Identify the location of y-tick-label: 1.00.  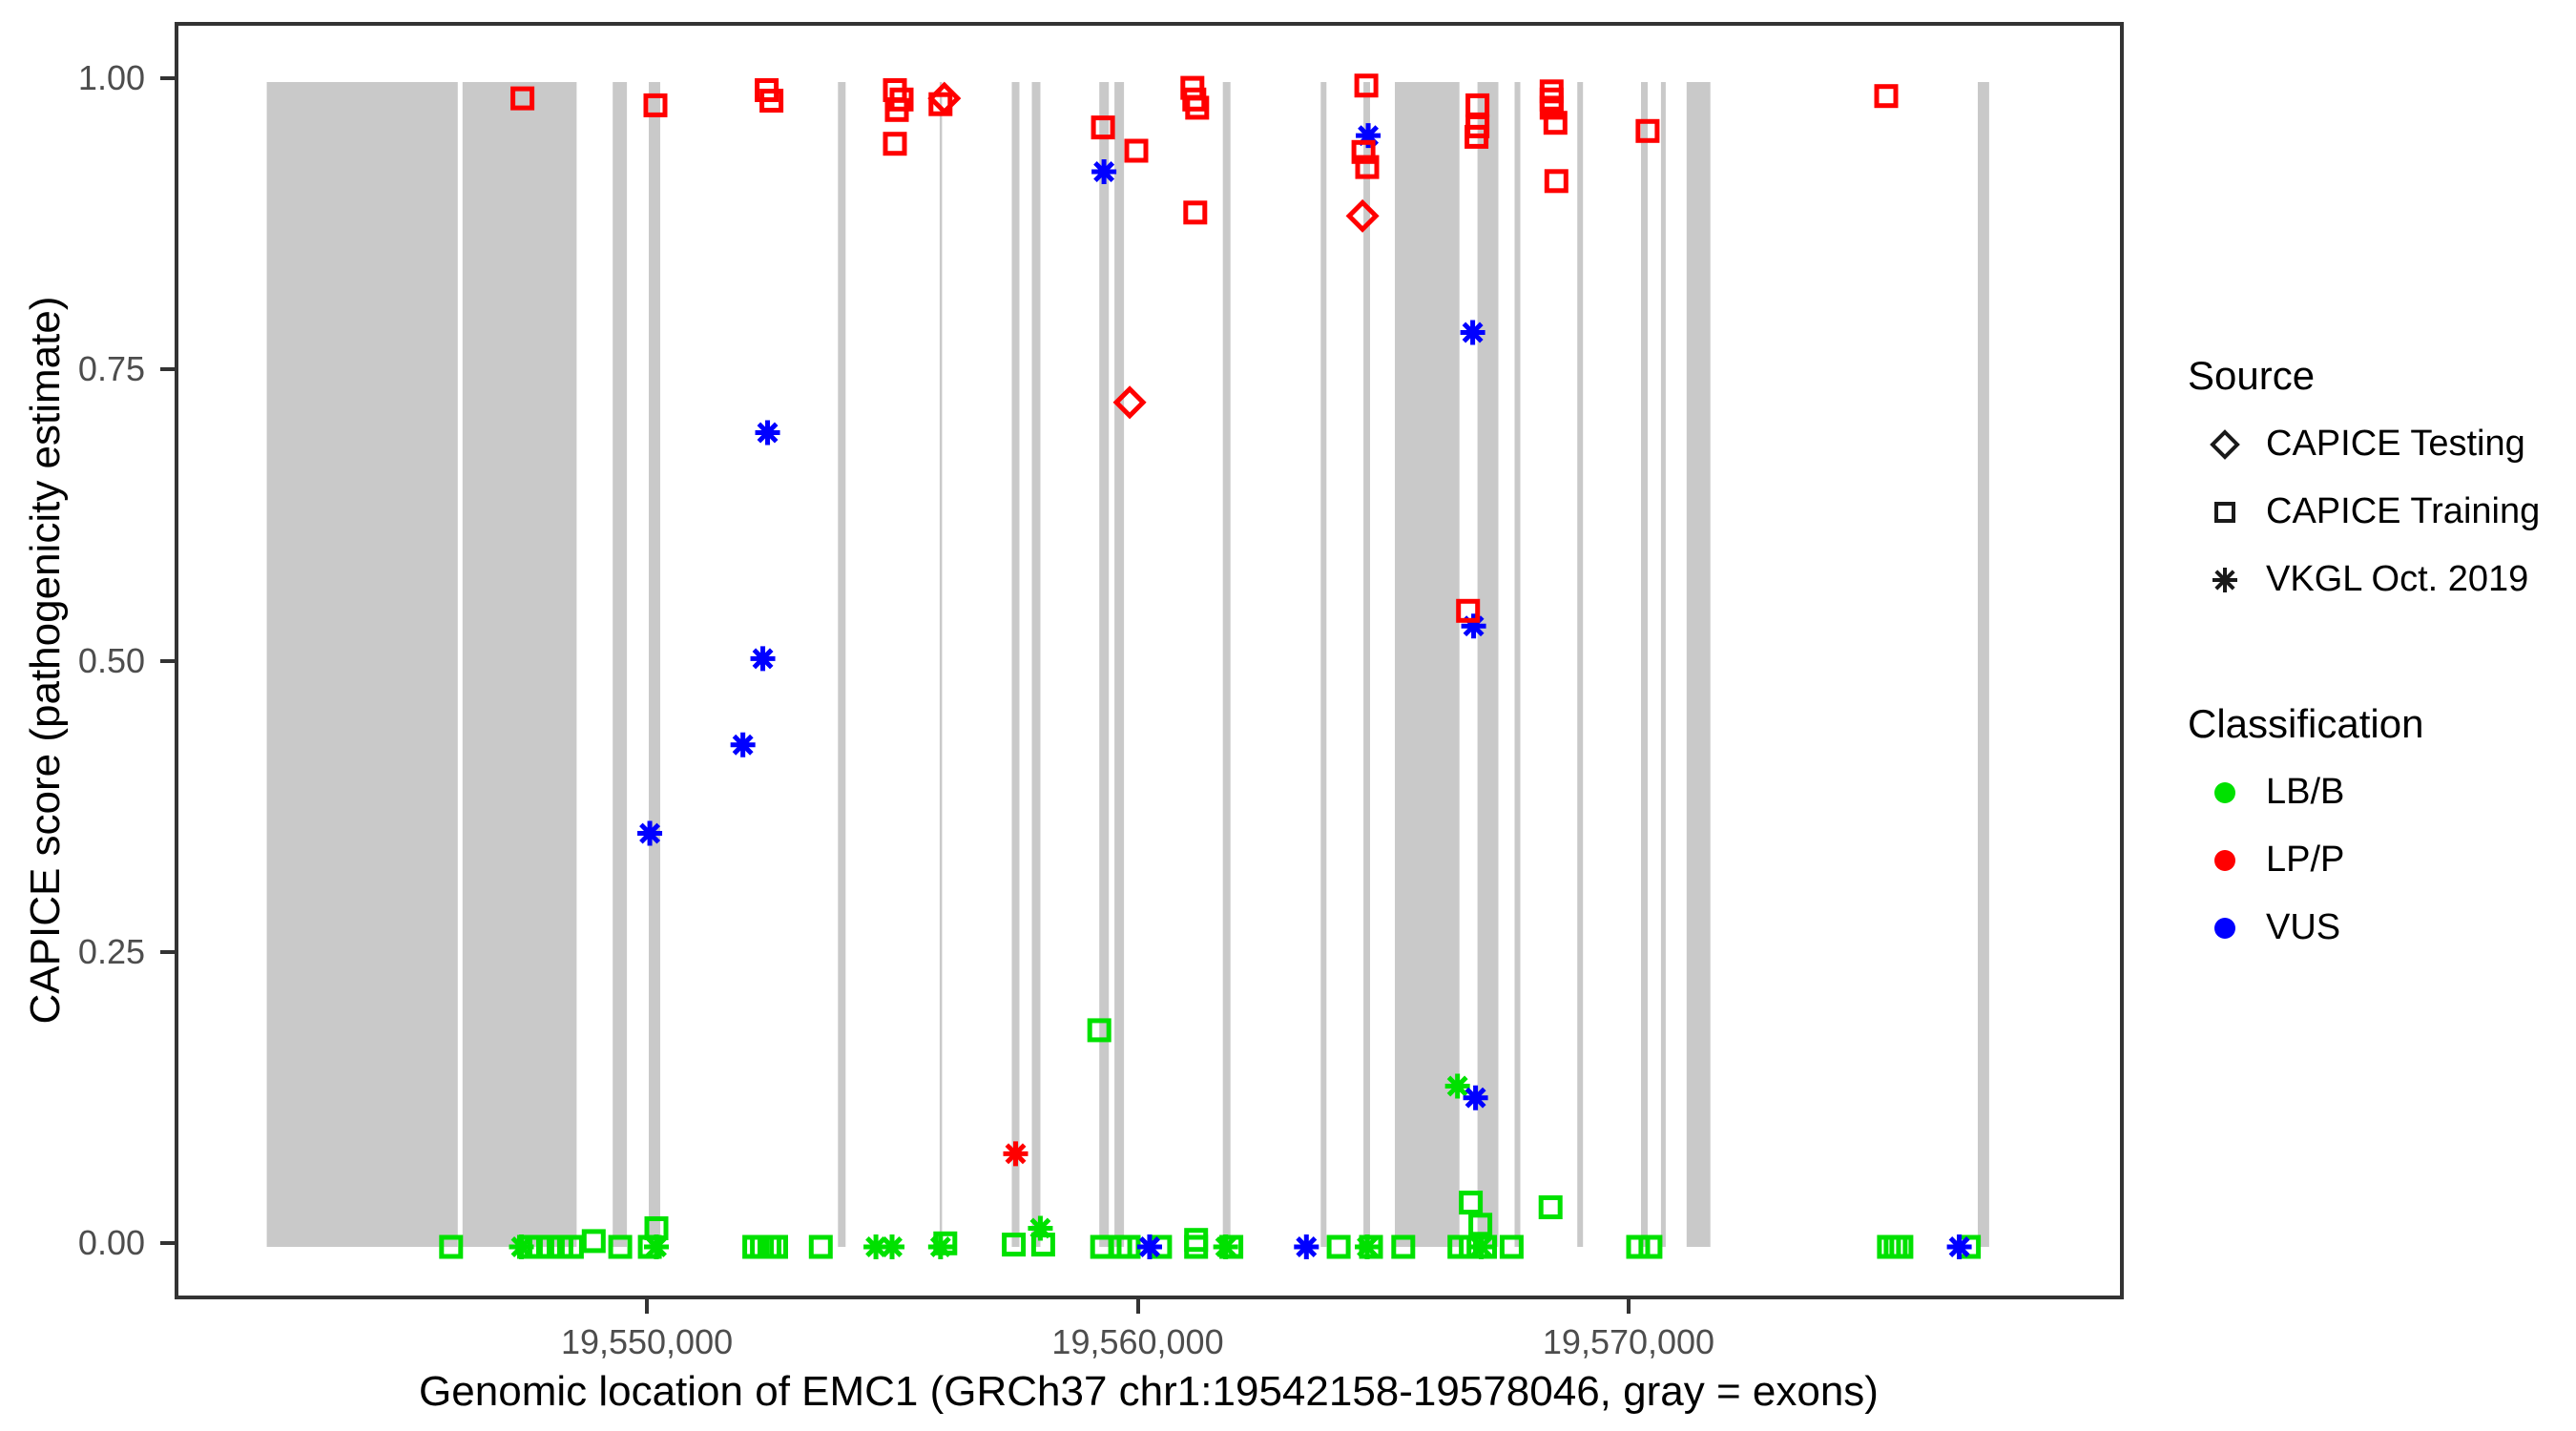
(111, 77).